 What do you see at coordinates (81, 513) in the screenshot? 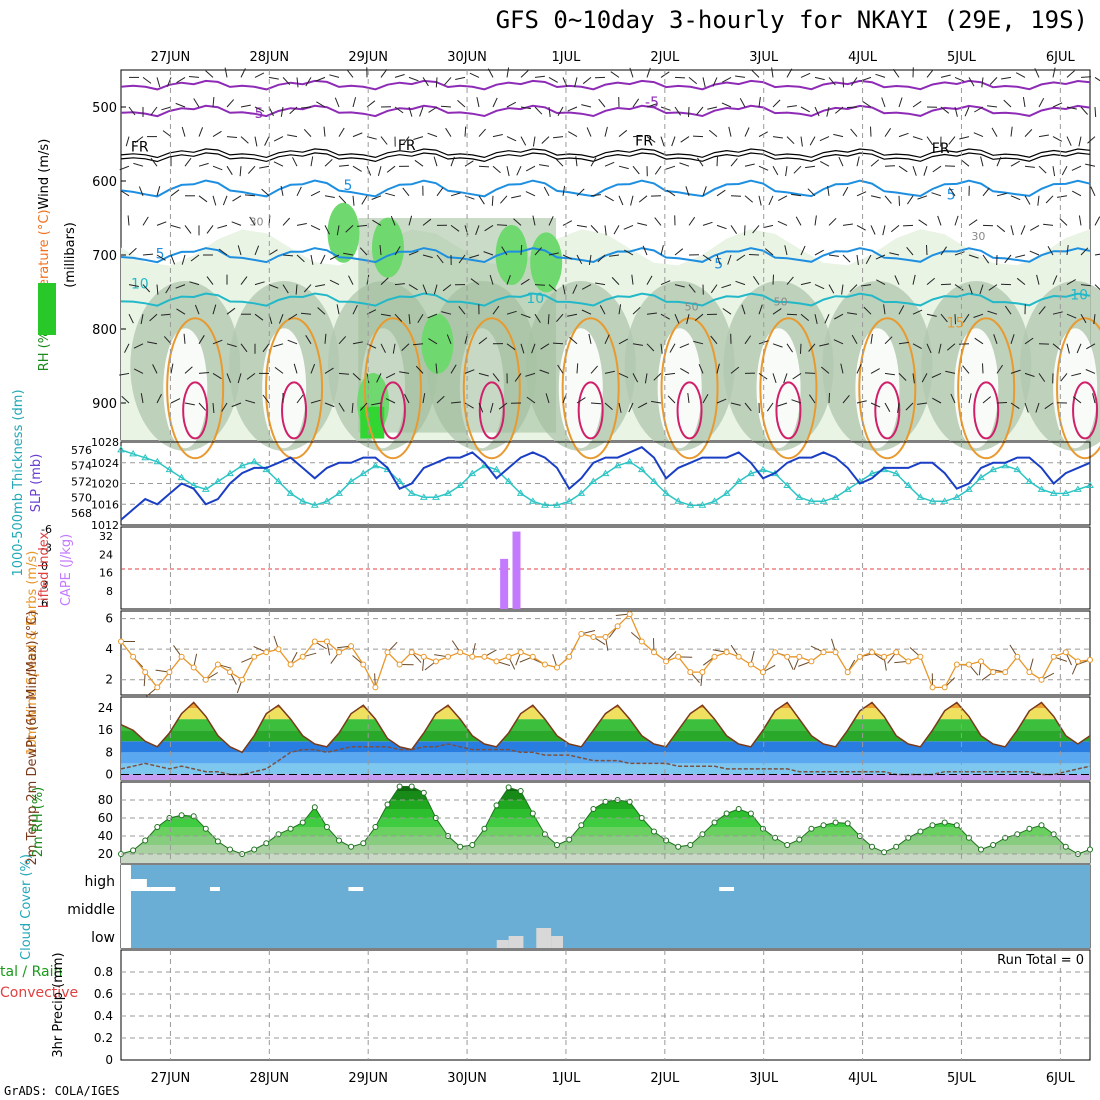
I see `thickness-tick-label: 568` at bounding box center [81, 513].